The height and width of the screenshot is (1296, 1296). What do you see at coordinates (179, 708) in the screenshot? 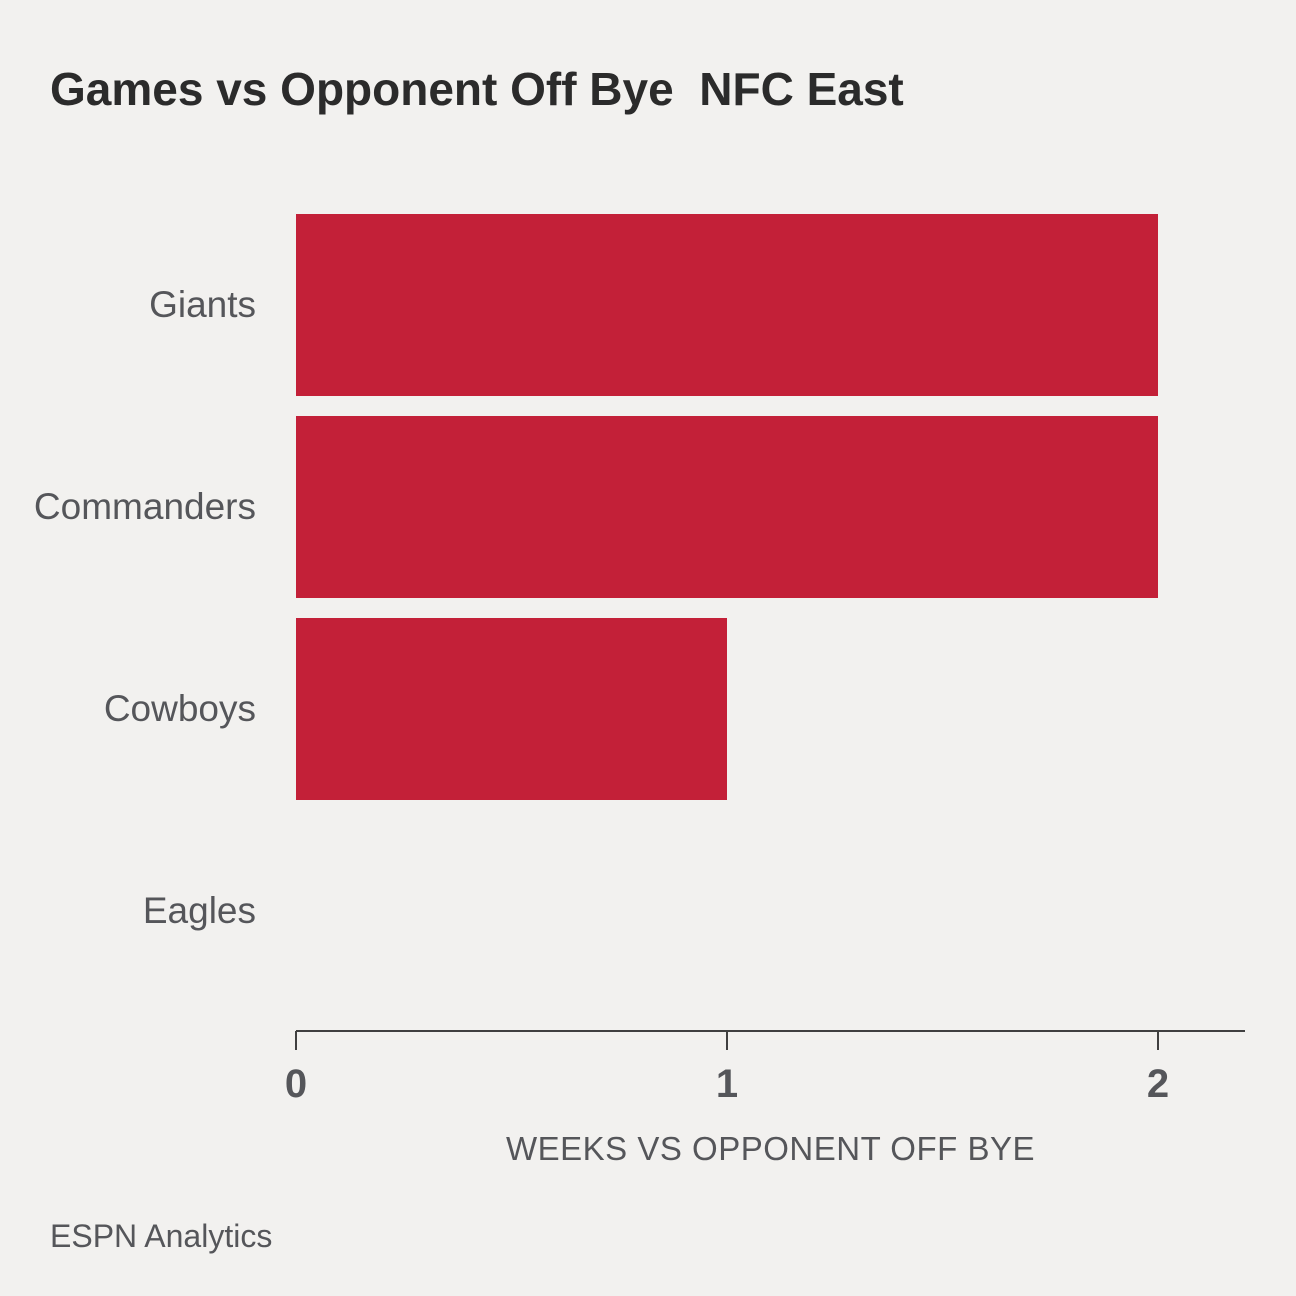
I see `category-label-cowboys: Cowboys` at bounding box center [179, 708].